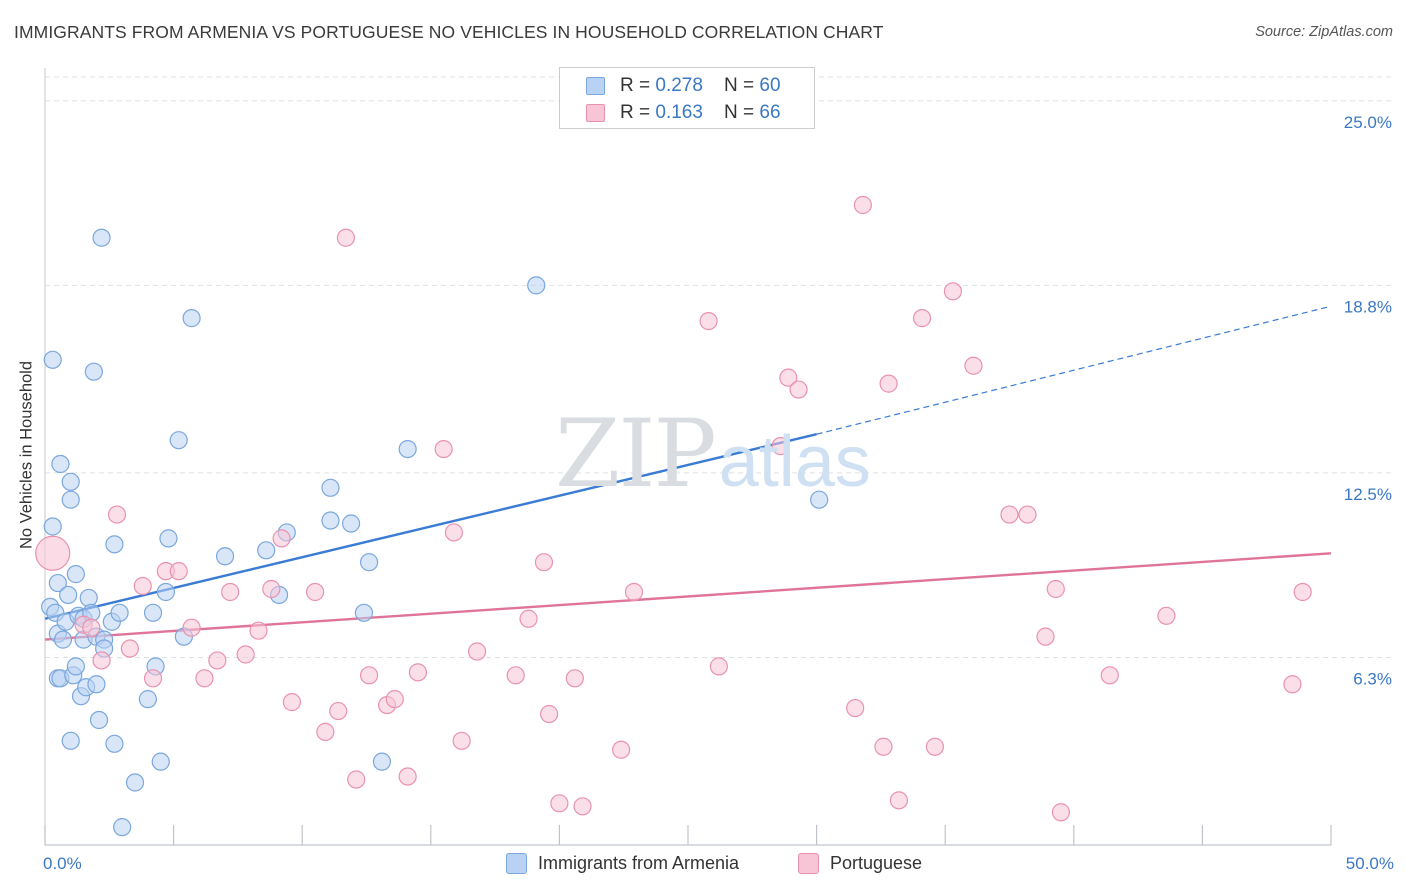  I want to click on portuguese-n-value: 66, so click(770, 112).